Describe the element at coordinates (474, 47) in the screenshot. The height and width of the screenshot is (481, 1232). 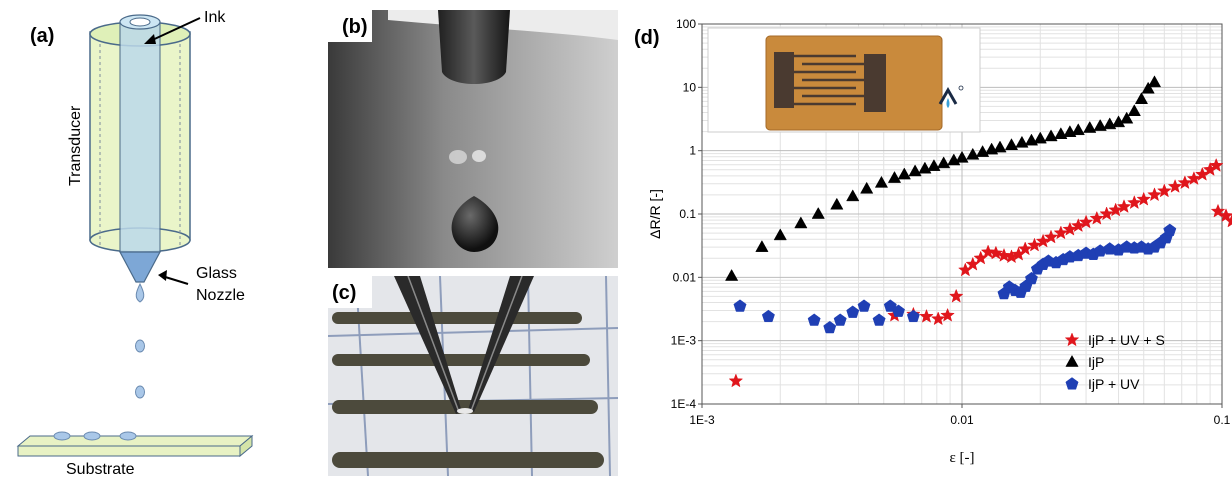
I see `nozzle-tip` at that location.